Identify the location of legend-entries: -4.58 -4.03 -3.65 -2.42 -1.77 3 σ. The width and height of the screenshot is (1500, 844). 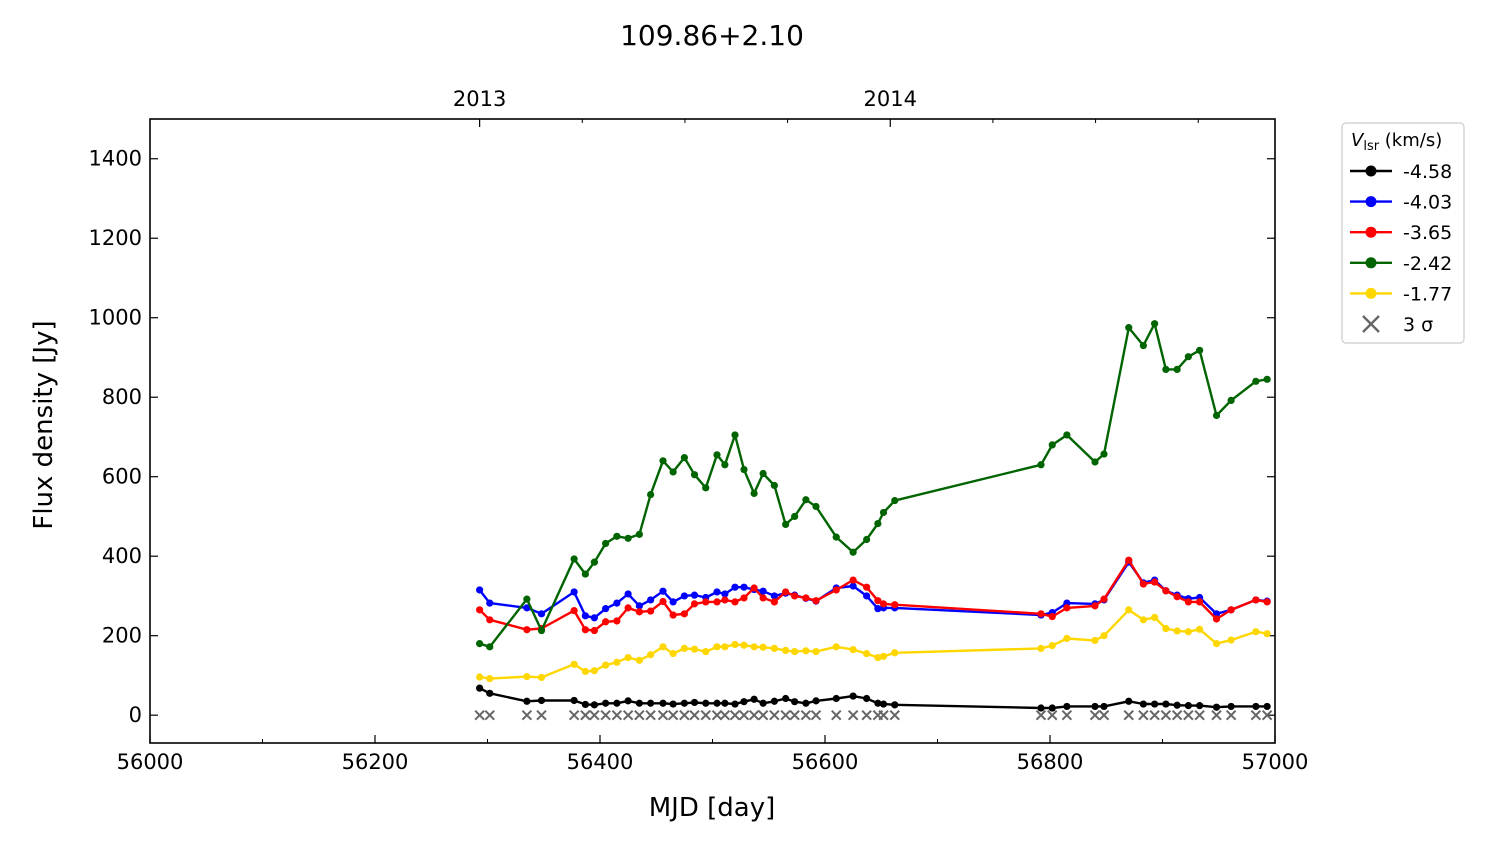
(1401, 248).